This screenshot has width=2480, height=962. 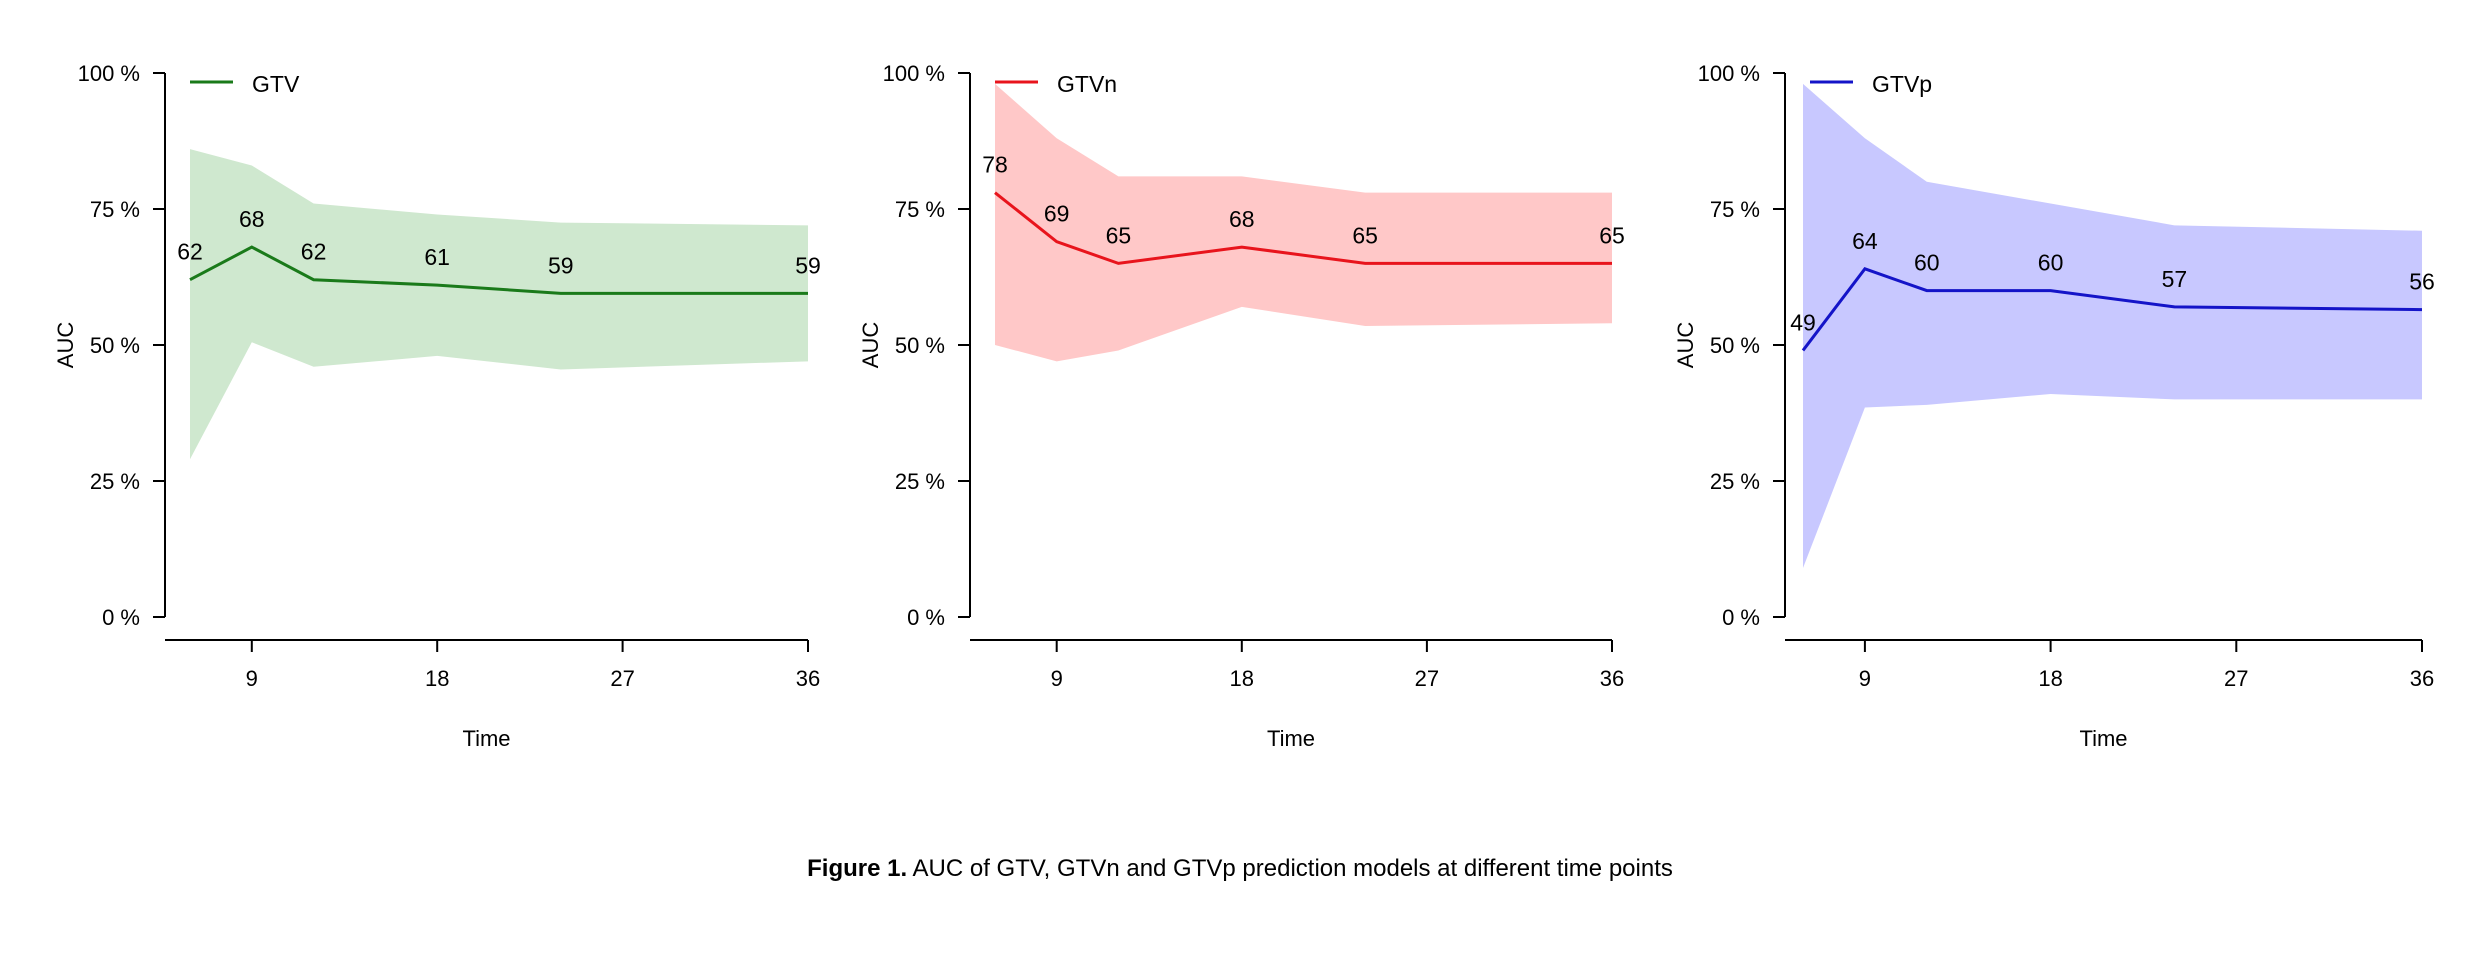 What do you see at coordinates (1803, 322) in the screenshot?
I see `data-label: 49` at bounding box center [1803, 322].